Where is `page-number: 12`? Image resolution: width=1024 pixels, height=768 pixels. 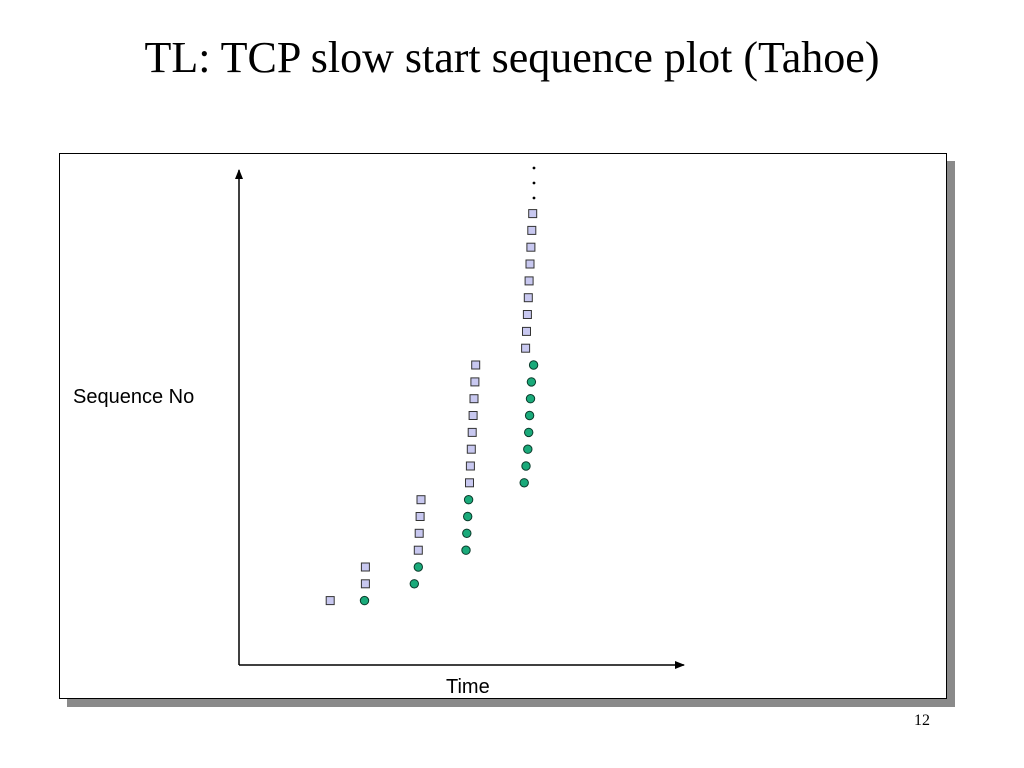 page-number: 12 is located at coordinates (922, 720).